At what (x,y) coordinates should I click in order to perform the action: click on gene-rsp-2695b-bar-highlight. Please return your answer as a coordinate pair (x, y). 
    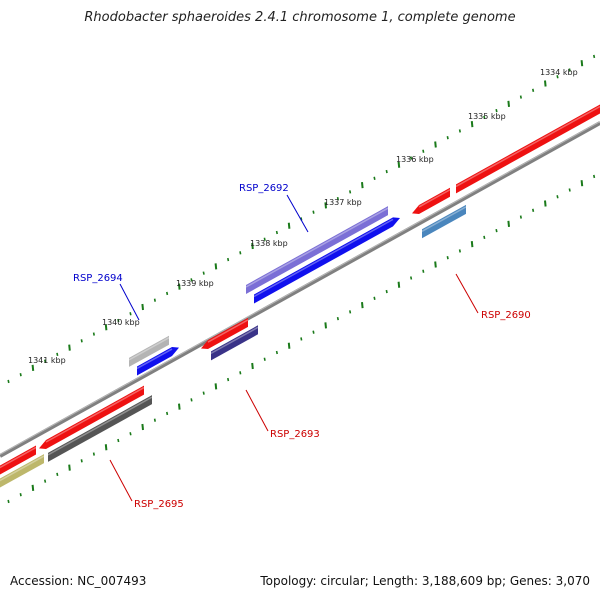
    Looking at the image, I should click on (100, 426).